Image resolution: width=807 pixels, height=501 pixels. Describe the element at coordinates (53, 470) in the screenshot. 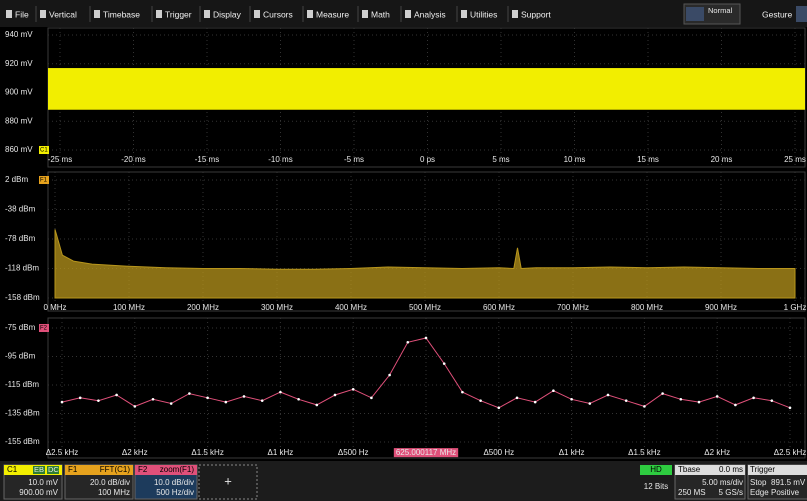

I see `flag` at that location.